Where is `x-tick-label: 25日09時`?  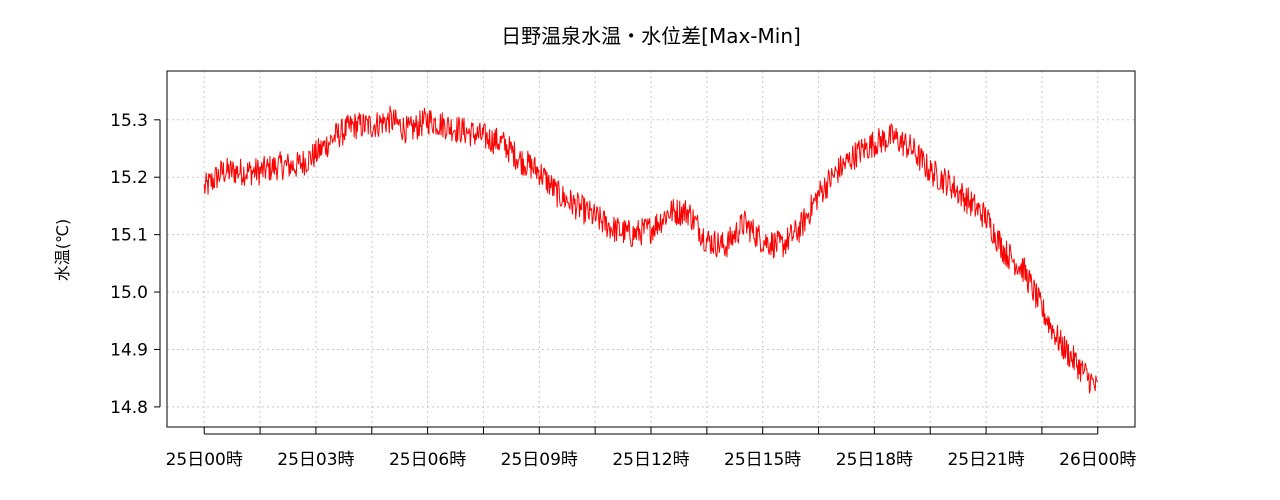
x-tick-label: 25日09時 is located at coordinates (539, 460).